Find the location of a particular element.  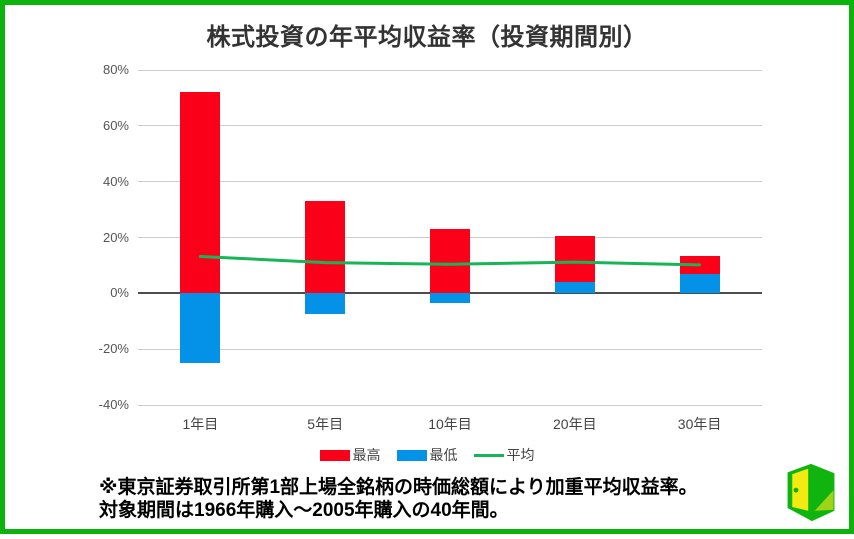

bar-min-30年目 is located at coordinates (699, 284).